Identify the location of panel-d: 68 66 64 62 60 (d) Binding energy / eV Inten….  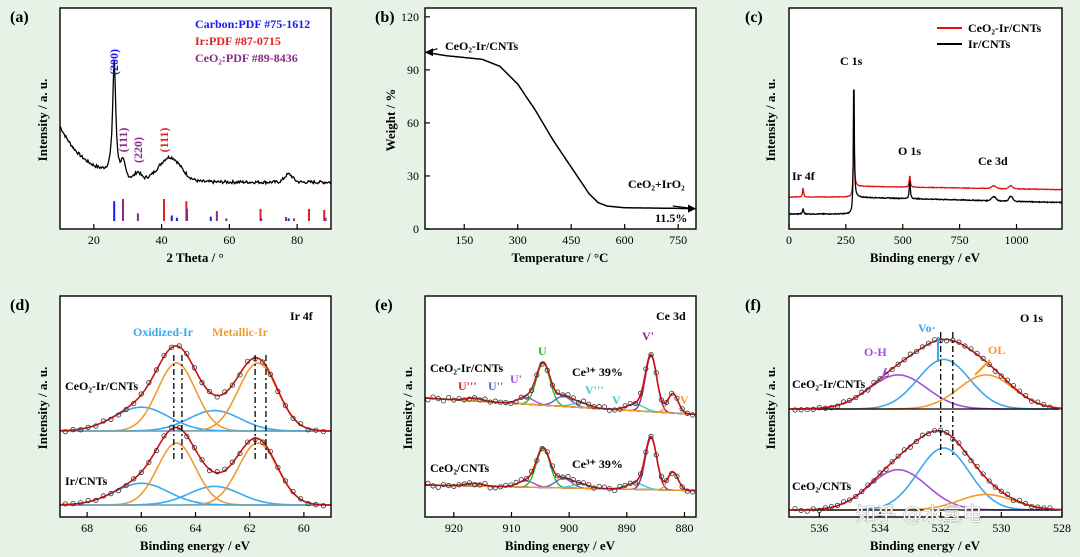
(171, 424).